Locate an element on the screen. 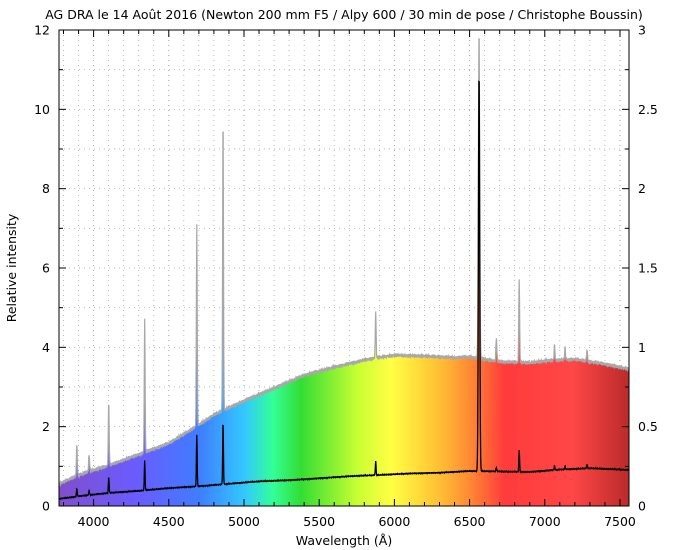 The height and width of the screenshot is (550, 700). x-tick-label: 5500 is located at coordinates (319, 521).